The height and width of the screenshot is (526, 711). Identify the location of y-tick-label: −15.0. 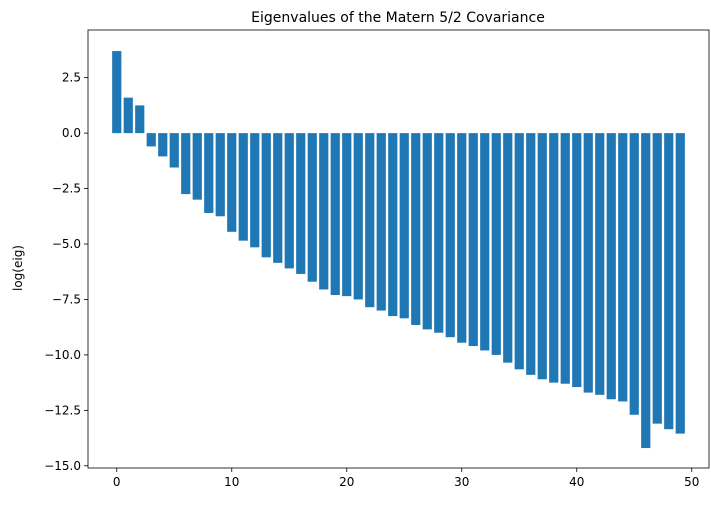
(62, 466).